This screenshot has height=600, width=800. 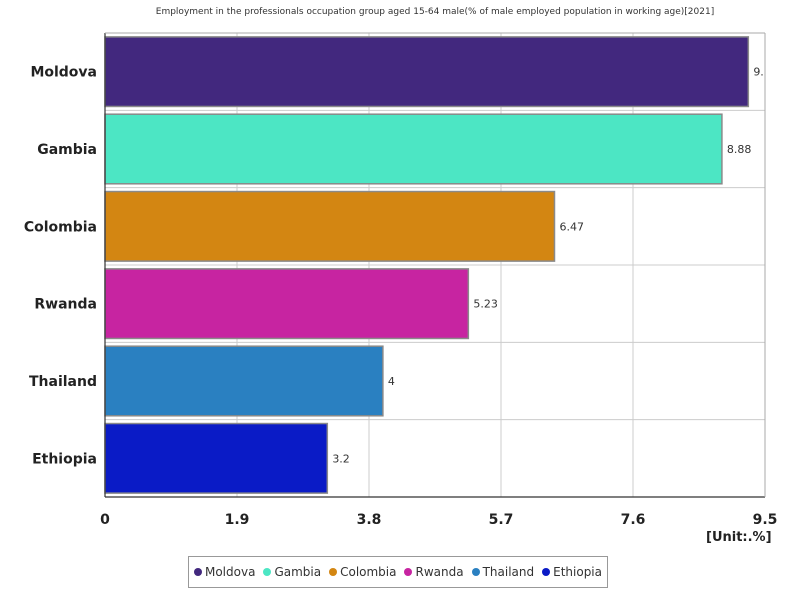 What do you see at coordinates (216, 458) in the screenshot?
I see `bar-ethiopia` at bounding box center [216, 458].